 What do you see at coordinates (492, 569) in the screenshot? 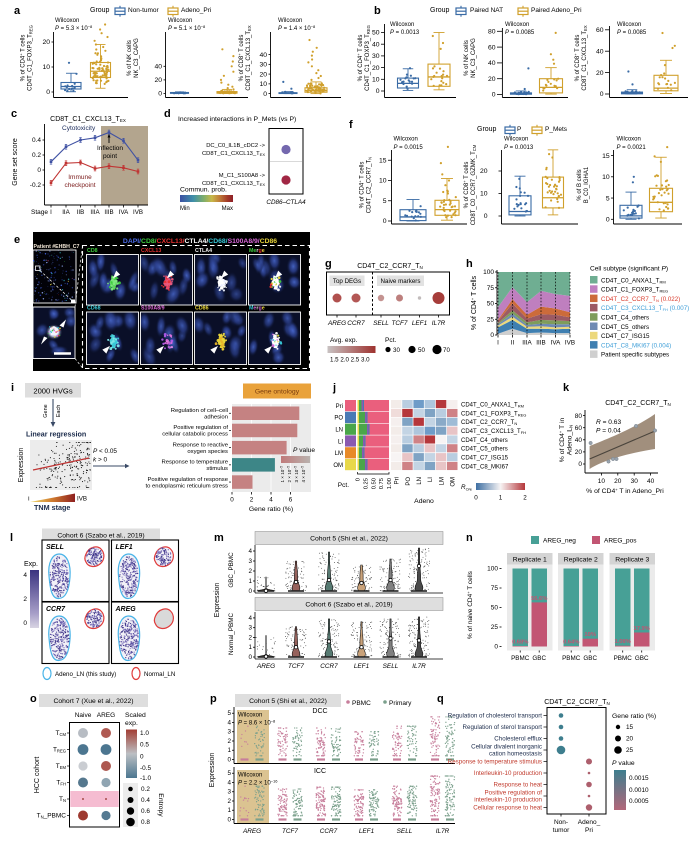
I see `svg-text: 100` at bounding box center [492, 569].